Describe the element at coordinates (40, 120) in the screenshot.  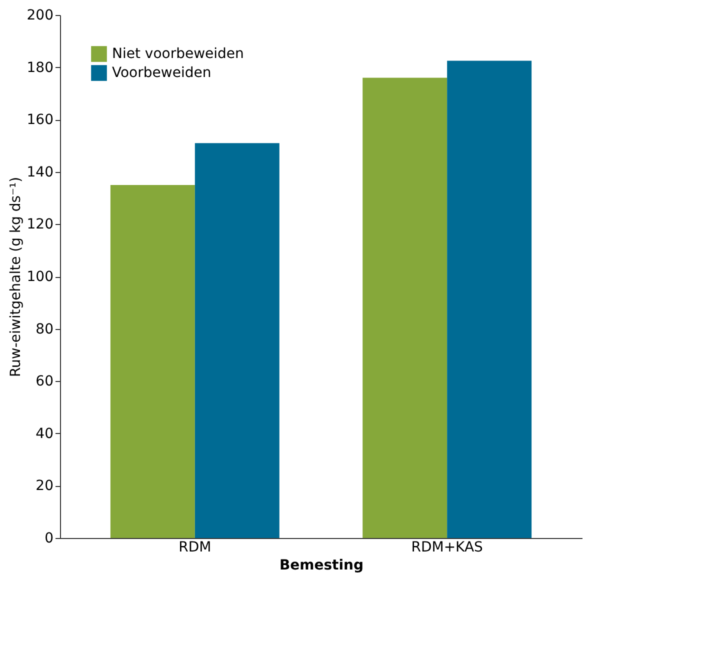
I see `y-tick-label: 160` at that location.